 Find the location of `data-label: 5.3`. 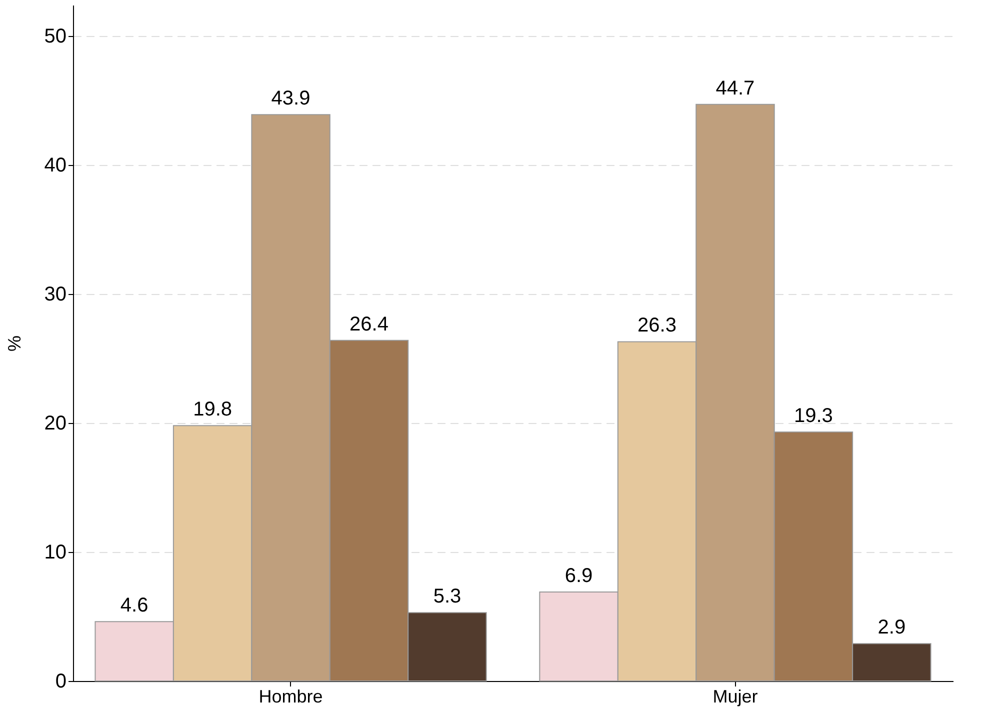

data-label: 5.3 is located at coordinates (447, 597).